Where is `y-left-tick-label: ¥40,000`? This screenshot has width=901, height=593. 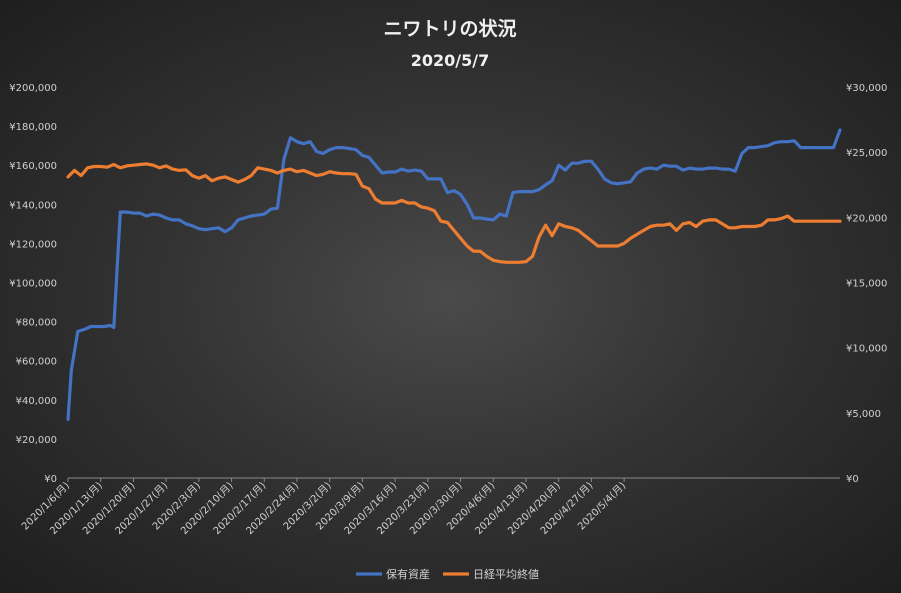
y-left-tick-label: ¥40,000 is located at coordinates (36, 401).